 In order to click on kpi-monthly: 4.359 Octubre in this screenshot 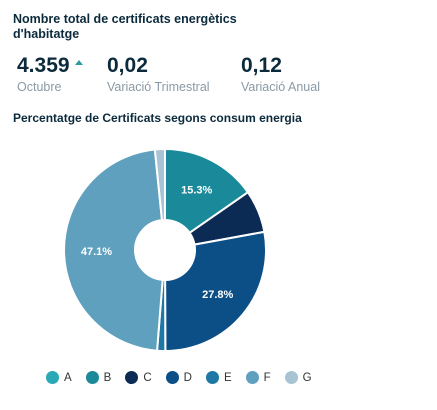, I will do `click(50, 74)`.